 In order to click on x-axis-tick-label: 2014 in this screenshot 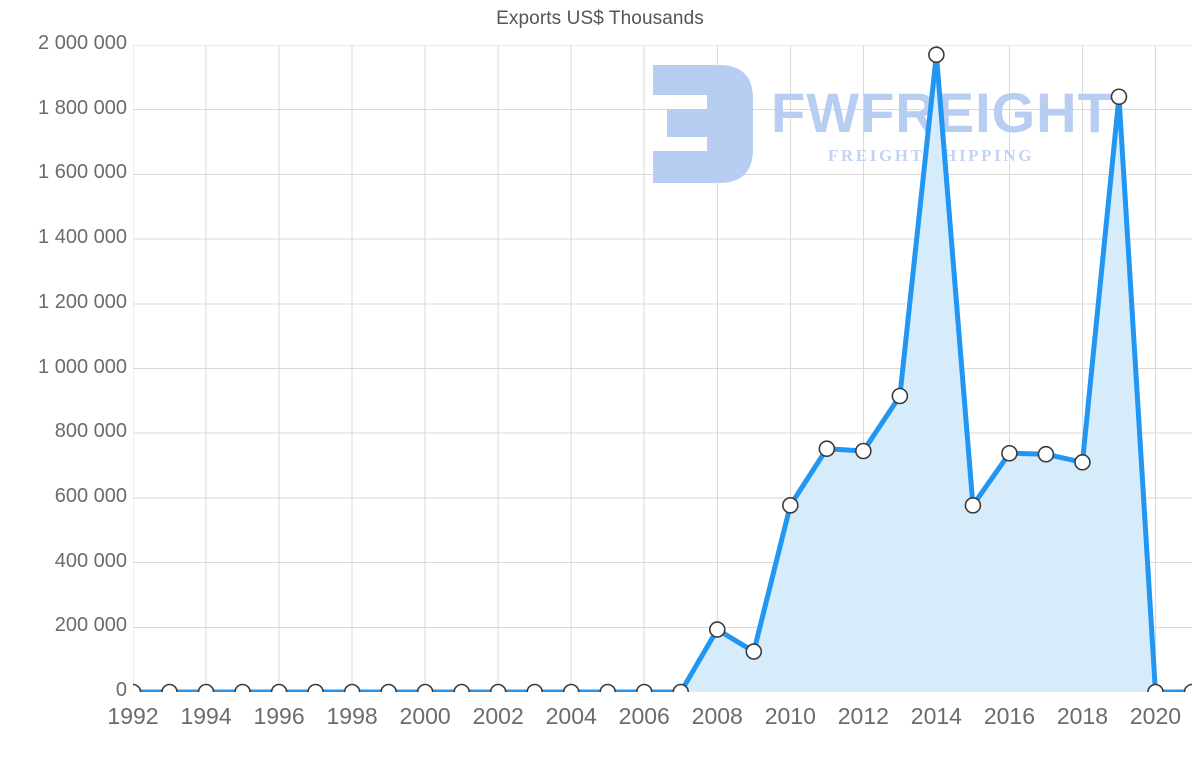, I will do `click(936, 716)`.